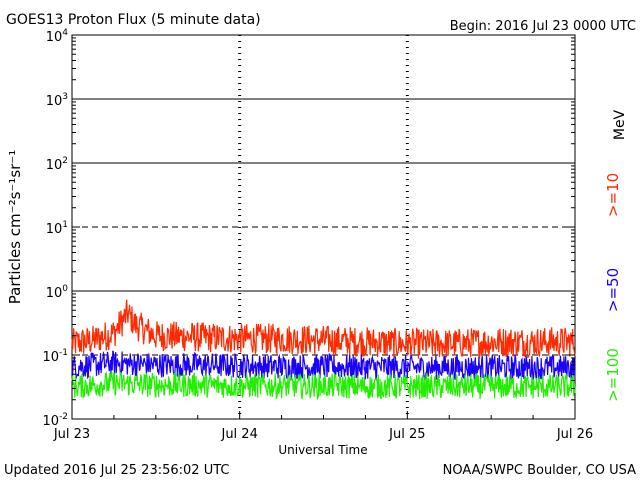 This screenshot has height=480, width=640. Describe the element at coordinates (116, 470) in the screenshot. I see `updated-time: Updated 2016 Jul 25 23:56:02 UTC` at that location.